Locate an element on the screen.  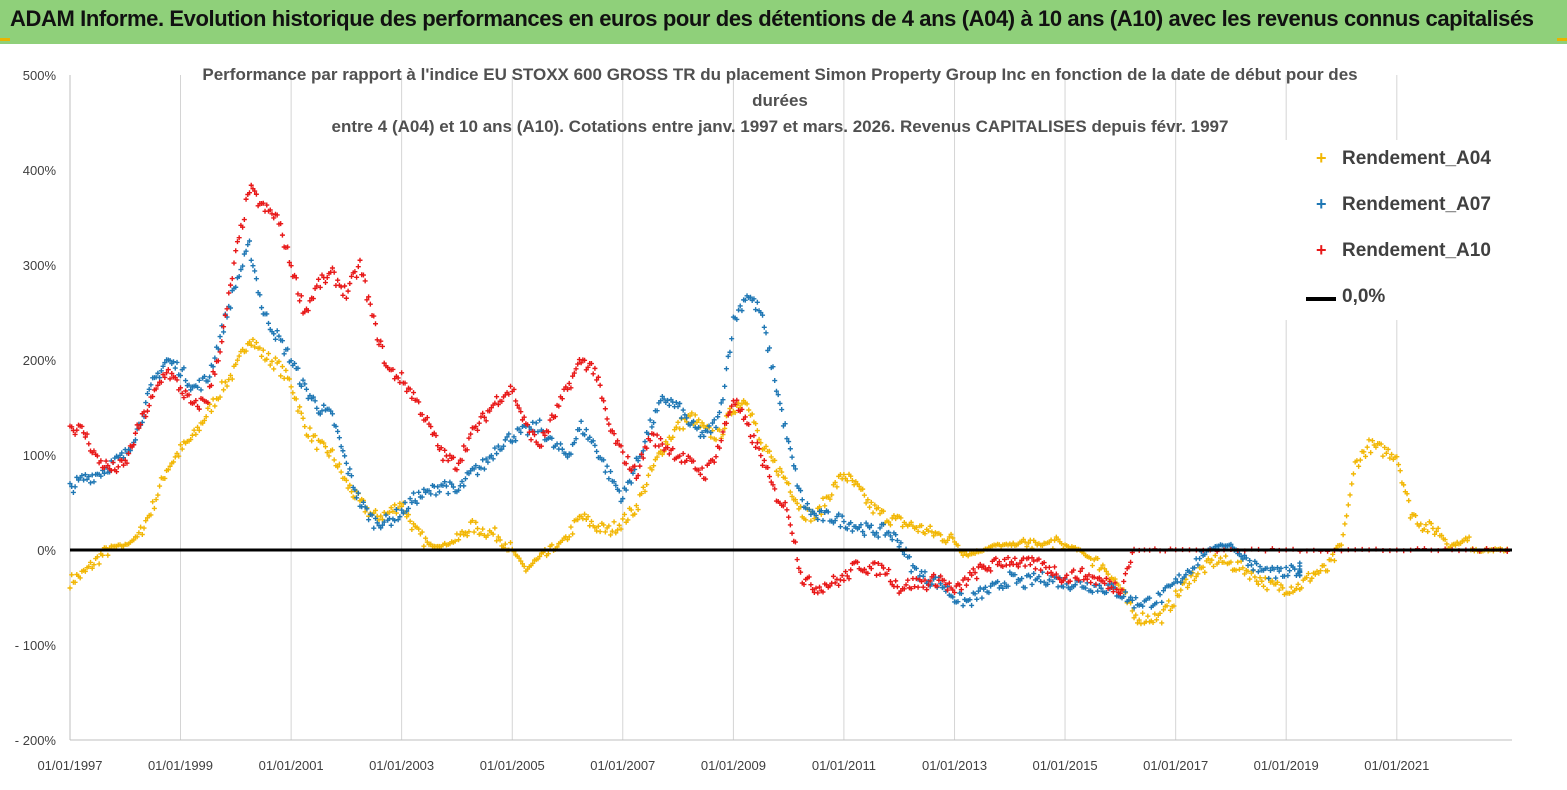
legend-marker-zero is located at coordinates (1321, 299).